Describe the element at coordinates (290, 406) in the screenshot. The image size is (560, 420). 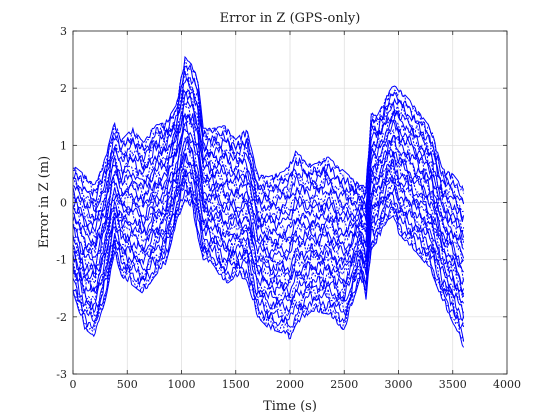
I see `x-axis-label: Time (s)` at that location.